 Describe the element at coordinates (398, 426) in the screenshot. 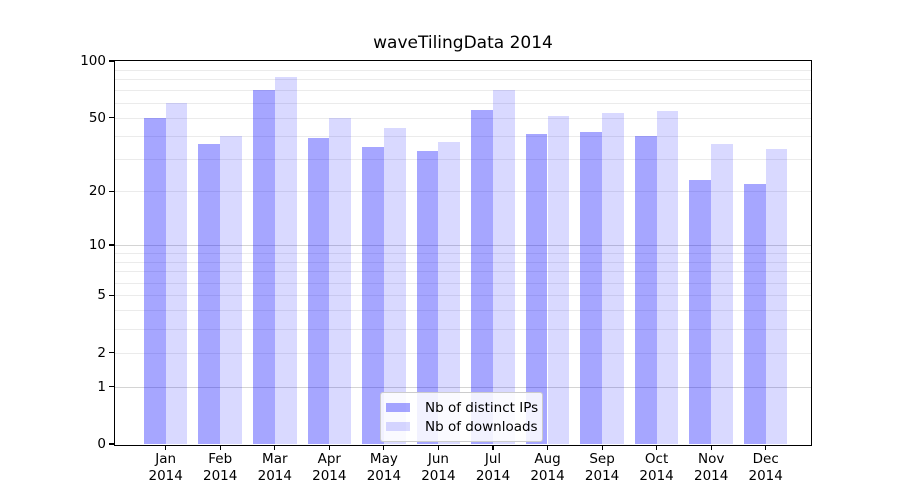

I see `legend-swatch-downloads` at that location.